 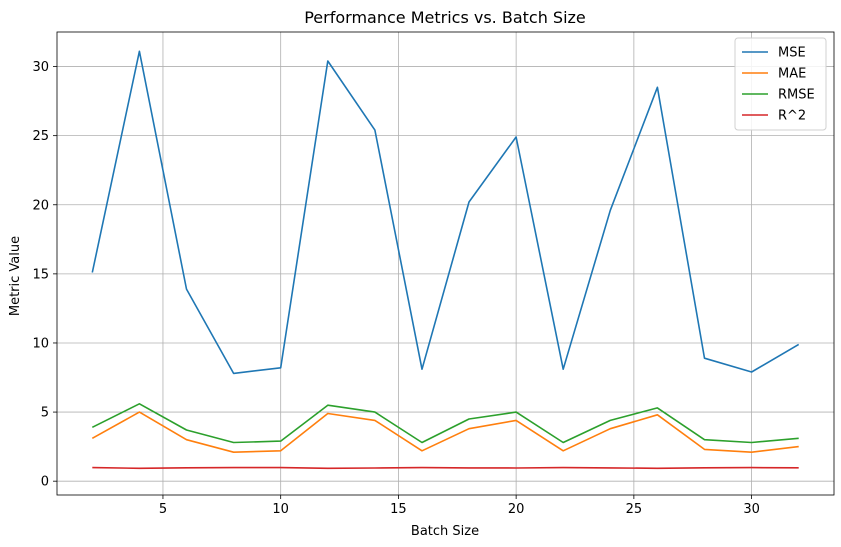 What do you see at coordinates (445, 531) in the screenshot?
I see `x-axis-label: Batch Size` at bounding box center [445, 531].